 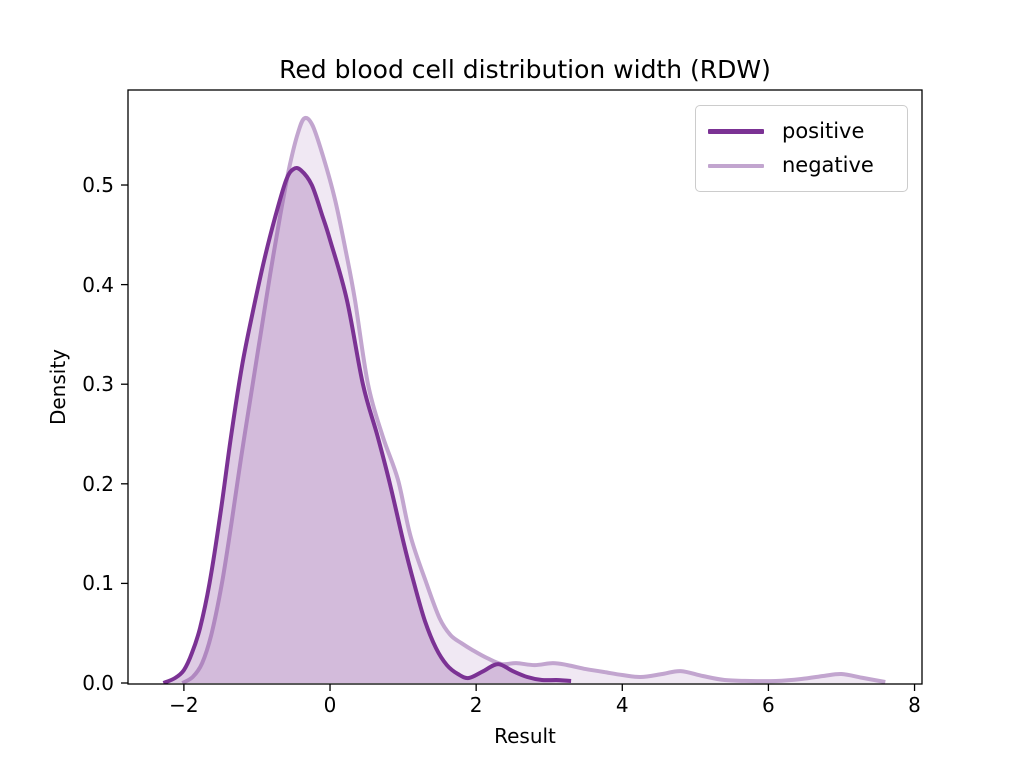 What do you see at coordinates (823, 130) in the screenshot?
I see `legend-label-positive: positive` at bounding box center [823, 130].